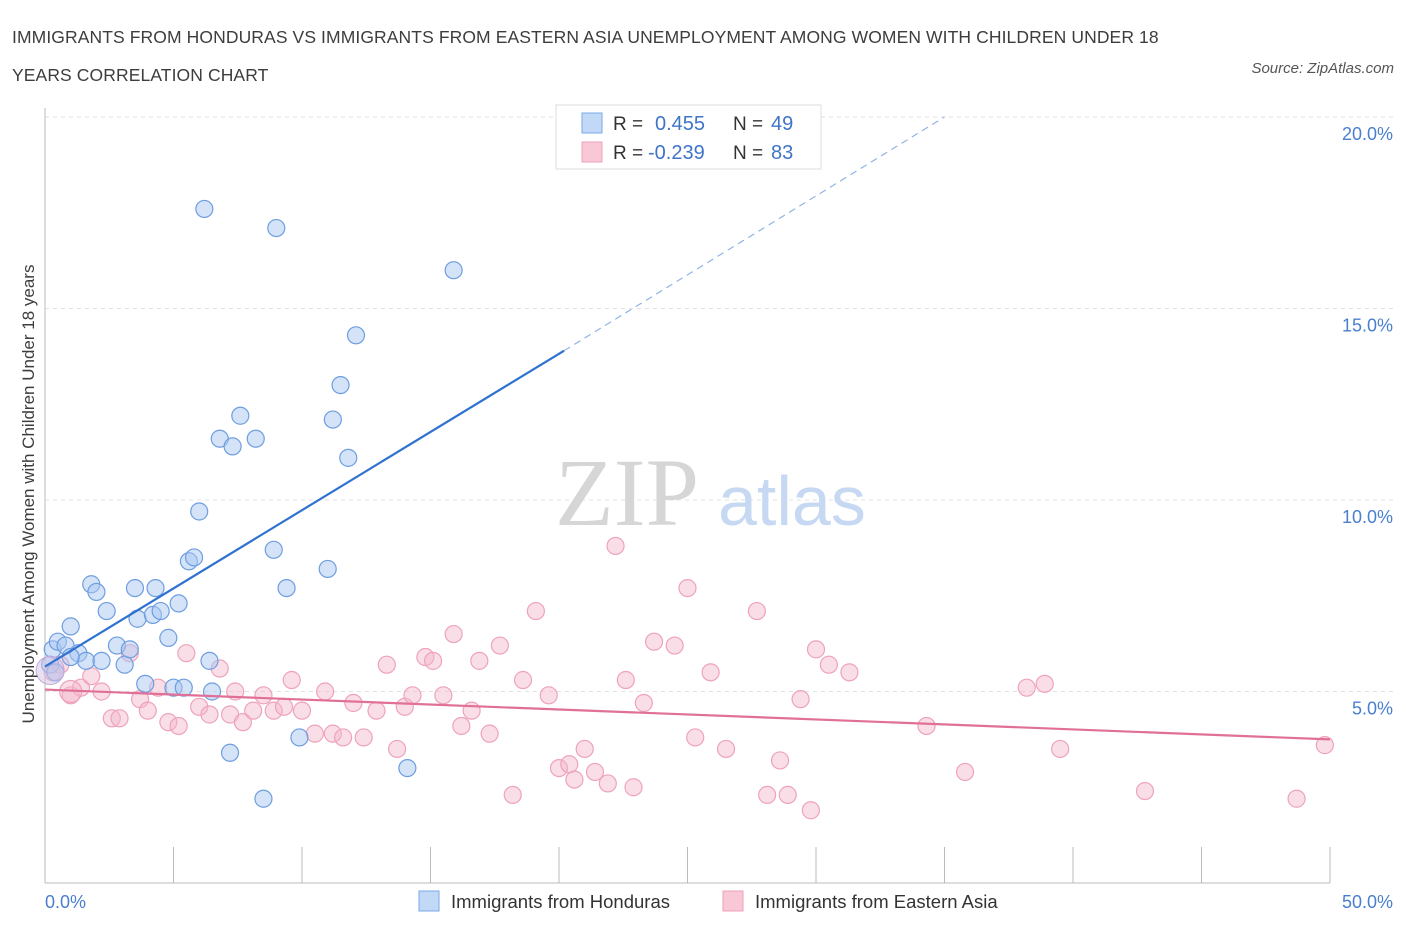 Image resolution: width=1406 pixels, height=930 pixels. Describe the element at coordinates (782, 124) in the screenshot. I see `legend-n-value-1: 49` at that location.